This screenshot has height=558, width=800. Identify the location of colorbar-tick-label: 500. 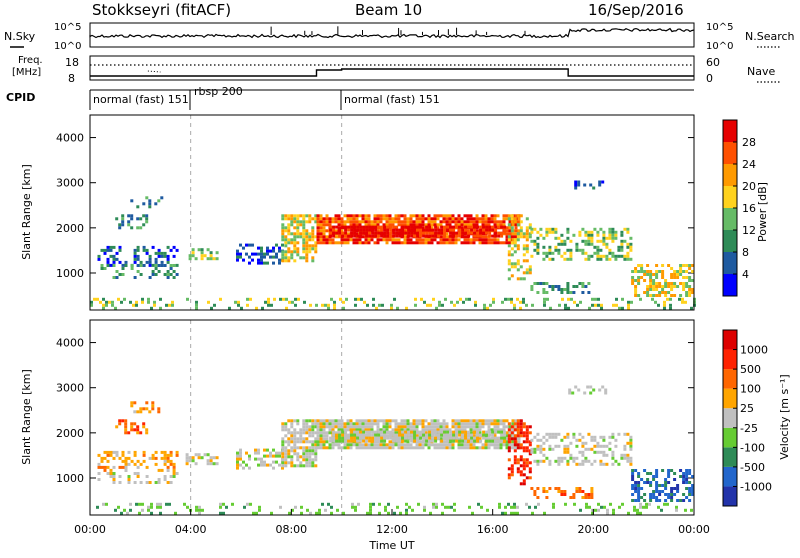
(750, 369).